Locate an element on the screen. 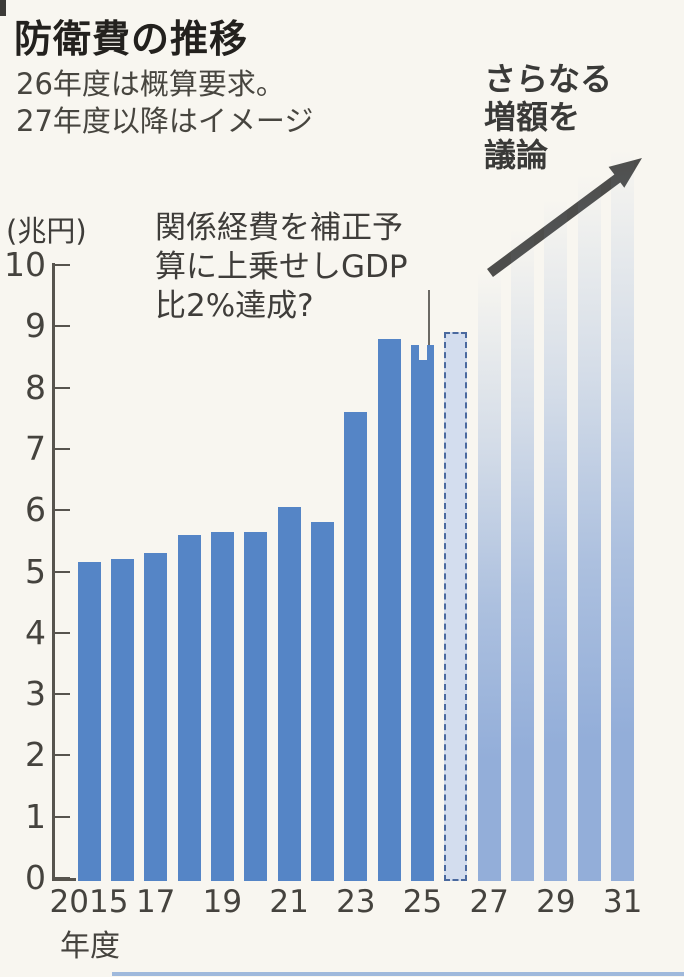 The image size is (684, 977). y-tick-label-8: 8 is located at coordinates (35, 387).